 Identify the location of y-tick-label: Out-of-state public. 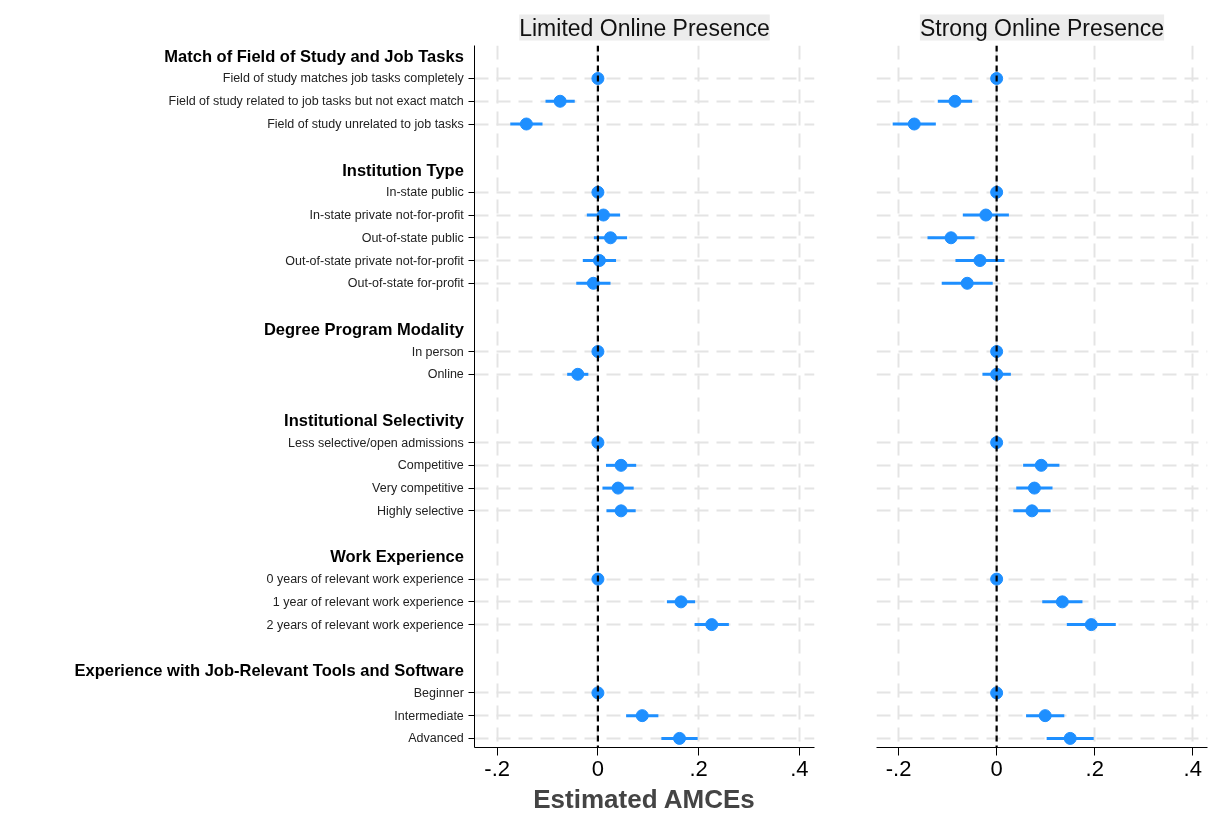
(412, 237).